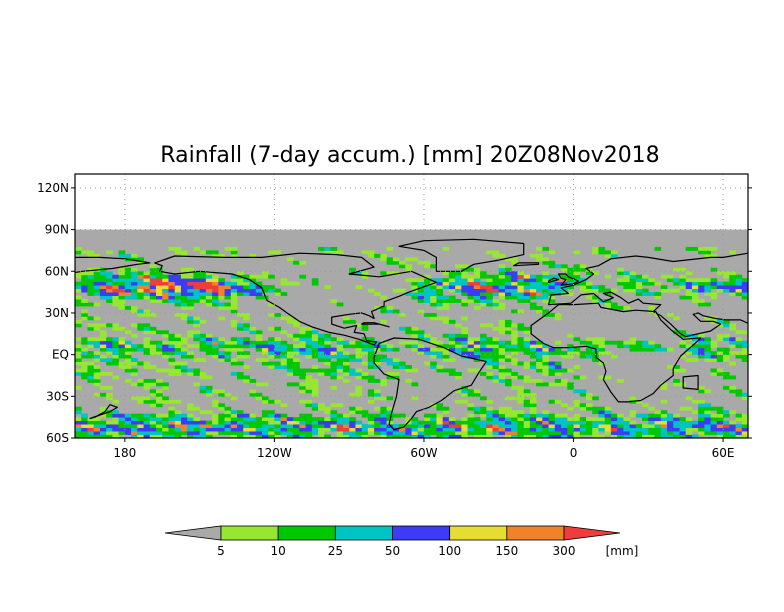 The image size is (784, 612). Describe the element at coordinates (401, 541) in the screenshot. I see `colorbar: 5 10 25 50 100 150 300 [mm]` at that location.